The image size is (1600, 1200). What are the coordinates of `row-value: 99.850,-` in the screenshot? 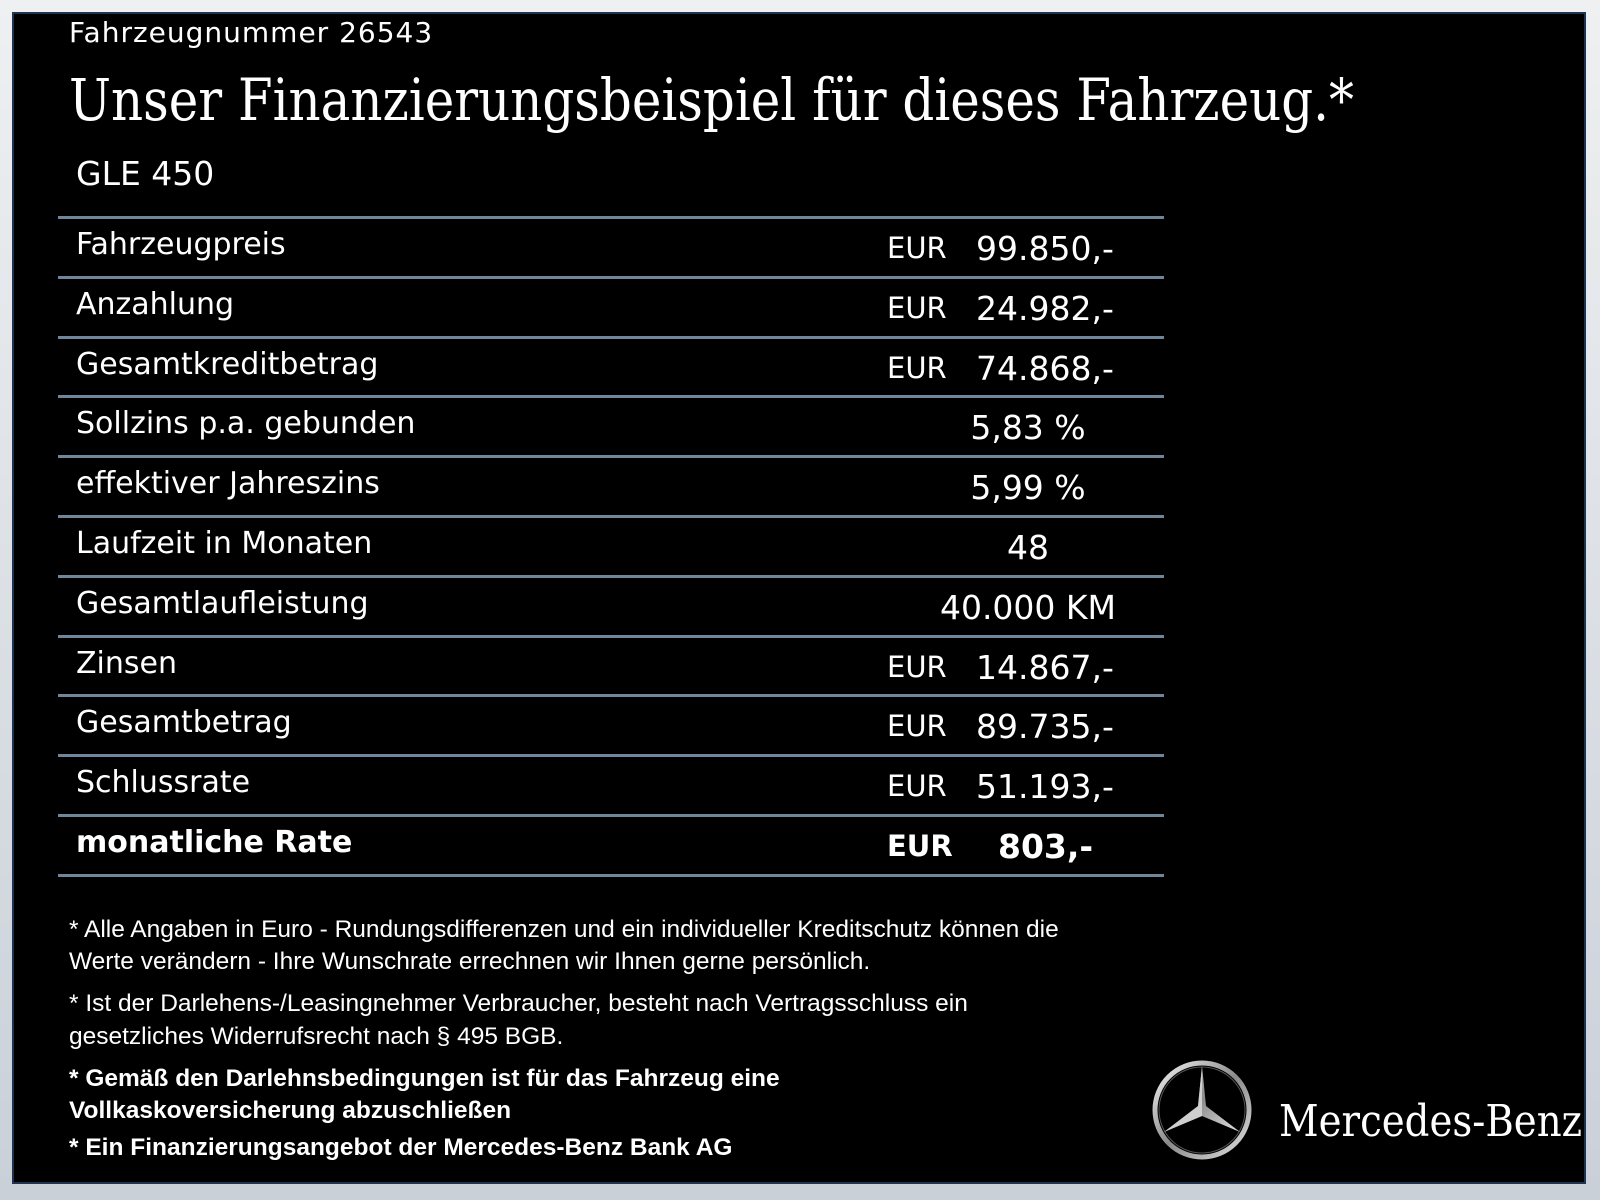 It's located at (1045, 248).